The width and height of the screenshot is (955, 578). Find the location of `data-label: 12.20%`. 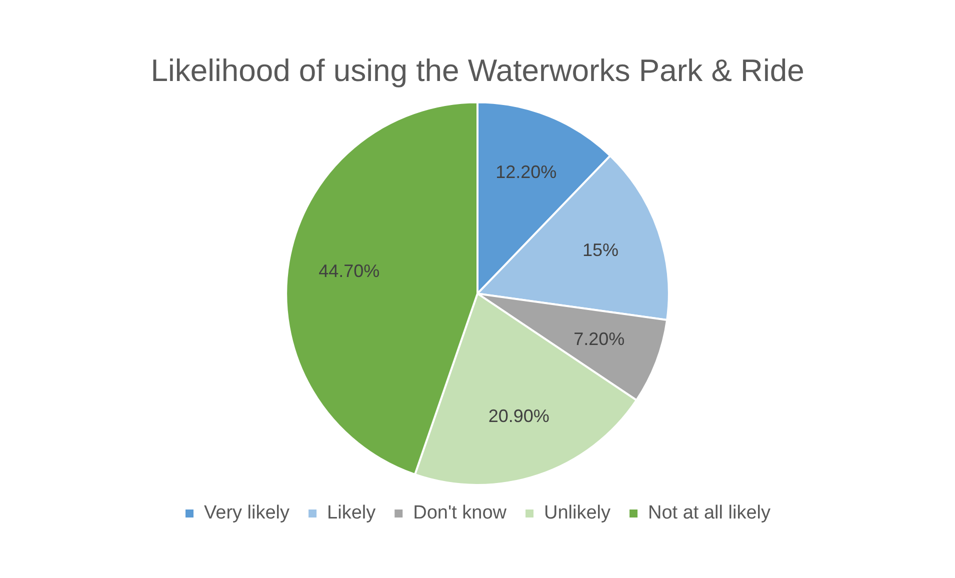

data-label: 12.20% is located at coordinates (526, 172).